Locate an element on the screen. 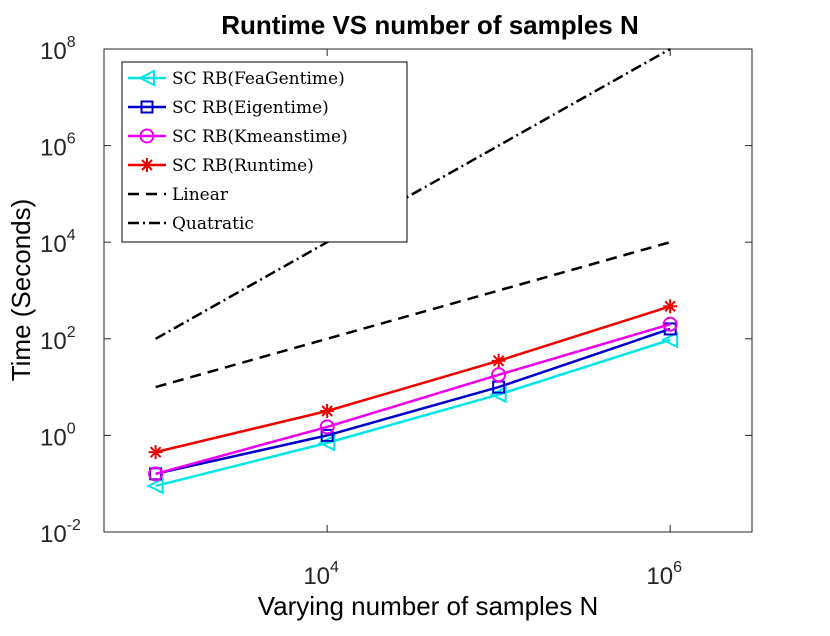 Image resolution: width=830 pixels, height=636 pixels. y-tick-label: 10⁰ is located at coordinates (58, 435).